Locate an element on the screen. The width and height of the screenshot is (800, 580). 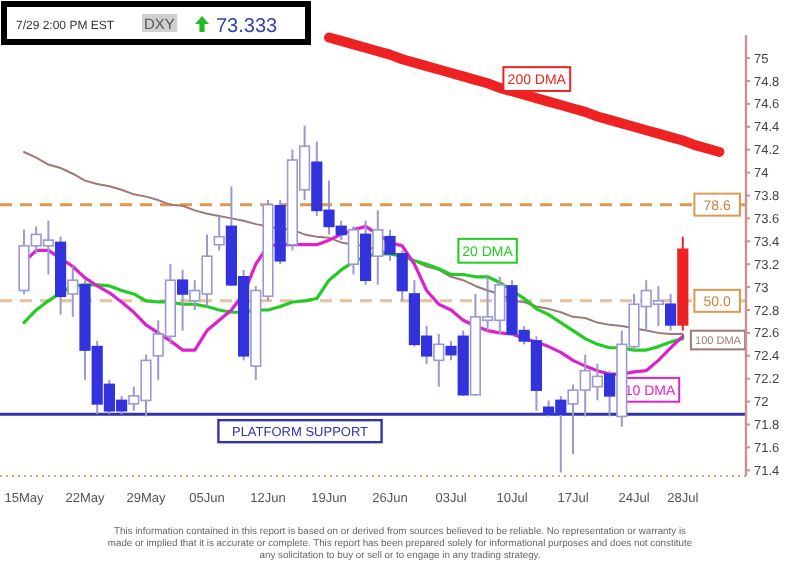
annotation: 73.333 is located at coordinates (247, 27).